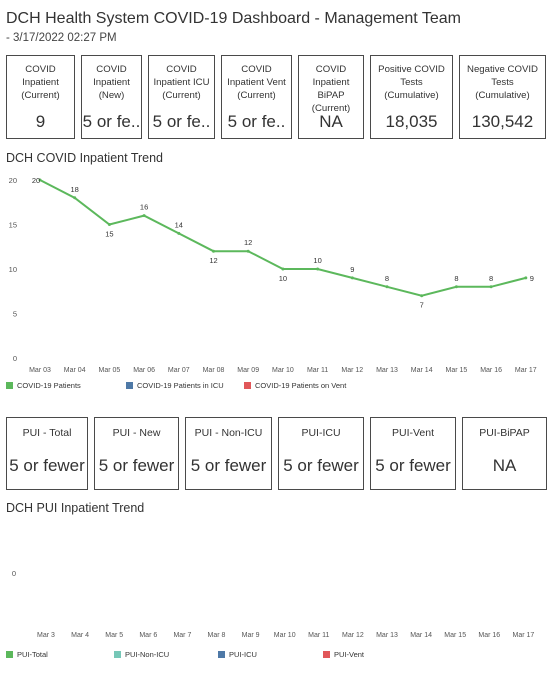  What do you see at coordinates (13, 225) in the screenshot?
I see `y-tick-label: 15` at bounding box center [13, 225].